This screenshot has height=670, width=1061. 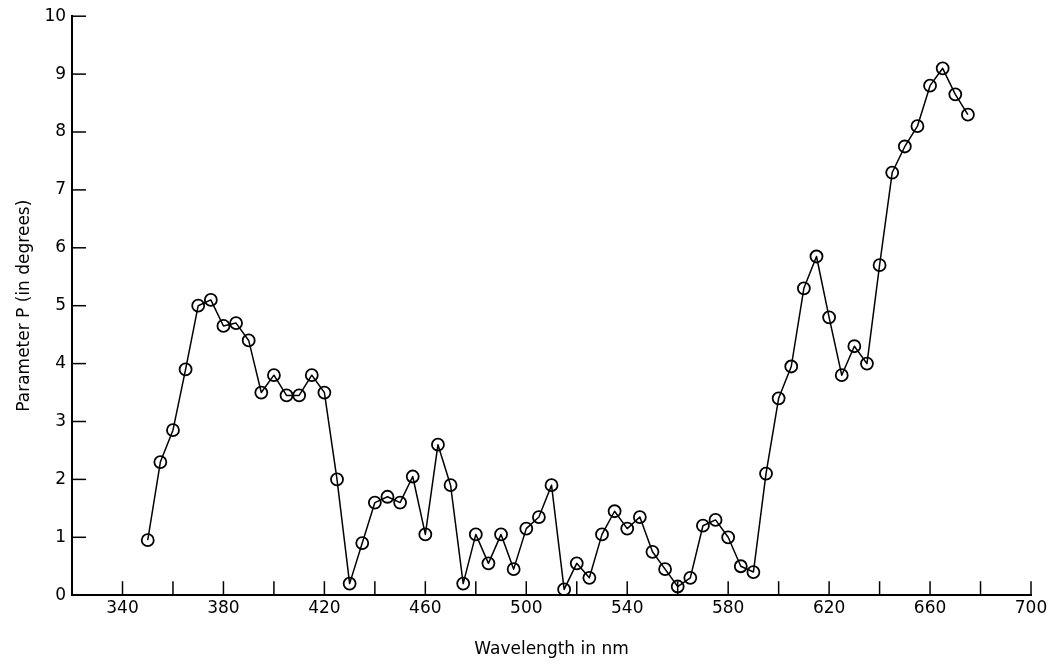 What do you see at coordinates (55, 14) in the screenshot?
I see `y-tick-label: 10` at bounding box center [55, 14].